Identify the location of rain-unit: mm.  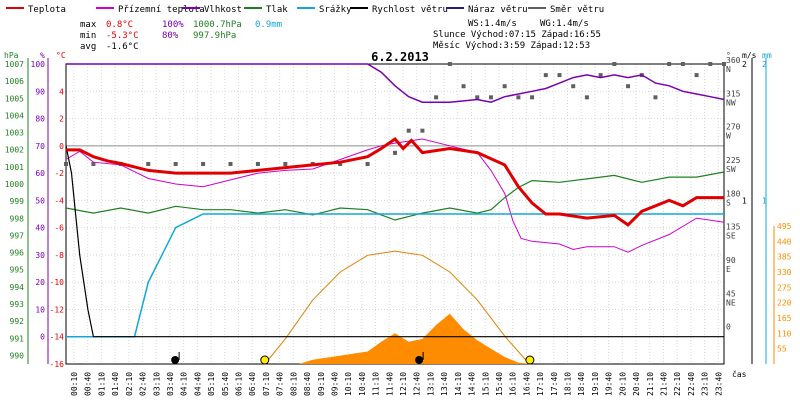
(767, 55).